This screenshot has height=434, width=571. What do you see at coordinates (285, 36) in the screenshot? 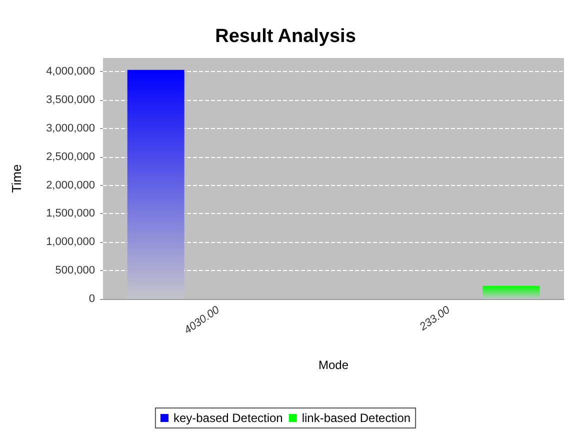
I see `chart-title: Result Analysis` at bounding box center [285, 36].